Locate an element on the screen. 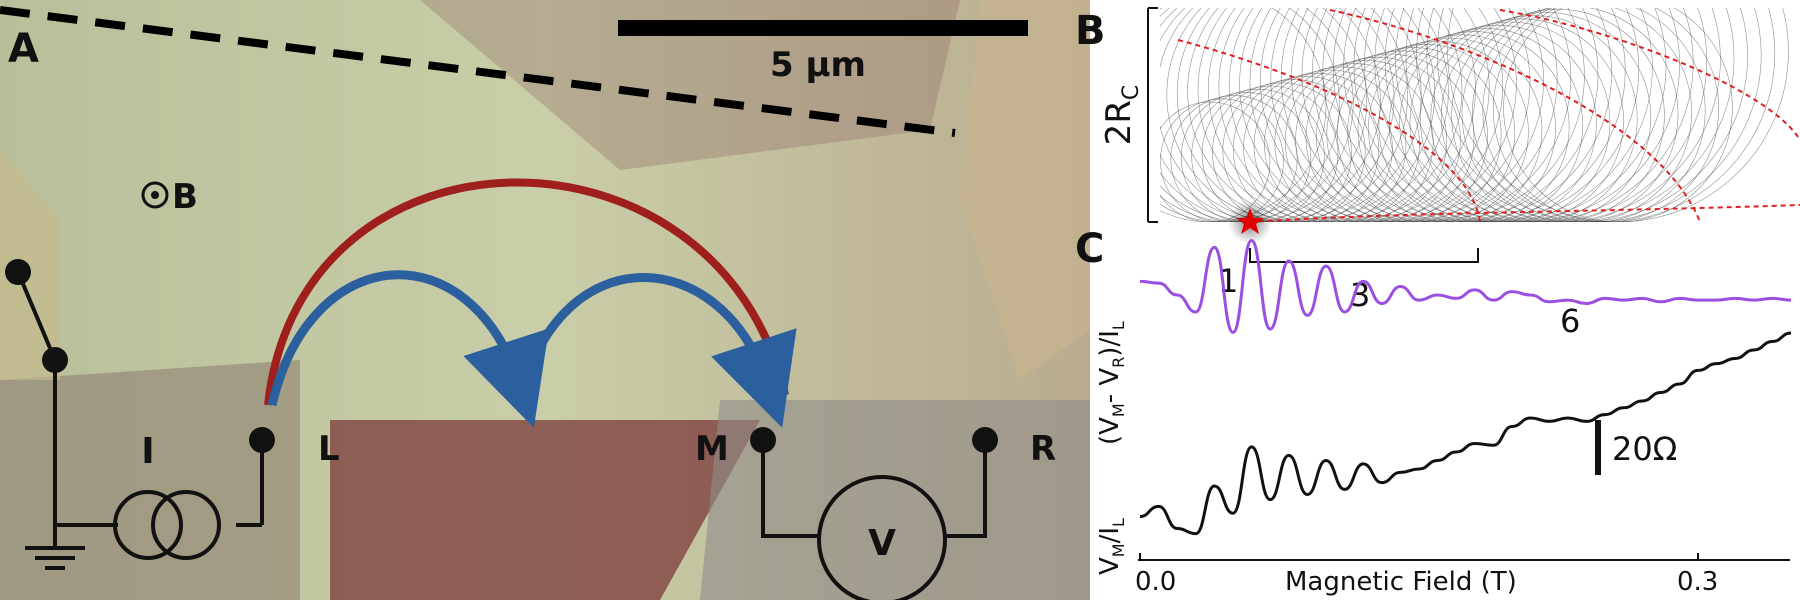  x-tick-label-0: 0.0 is located at coordinates (1155, 582).